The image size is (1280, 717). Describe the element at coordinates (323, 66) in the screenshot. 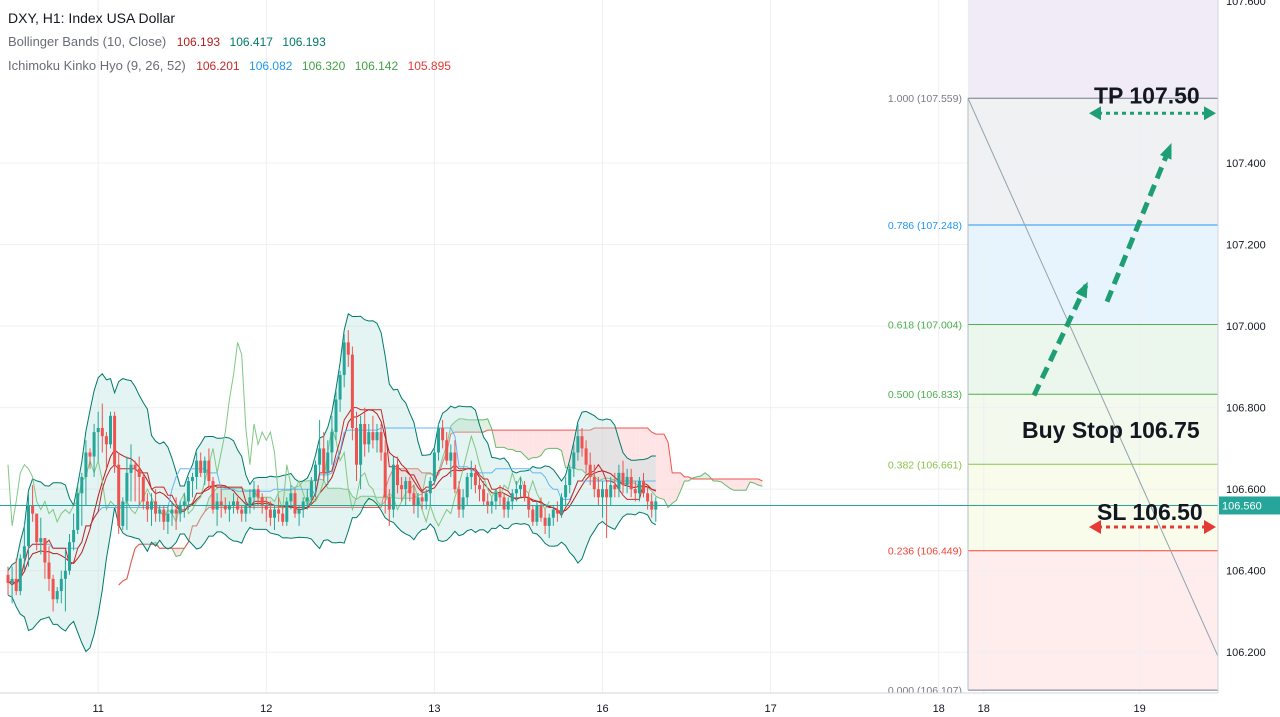

I see `legend-ichimoku-value: 106.320` at that location.